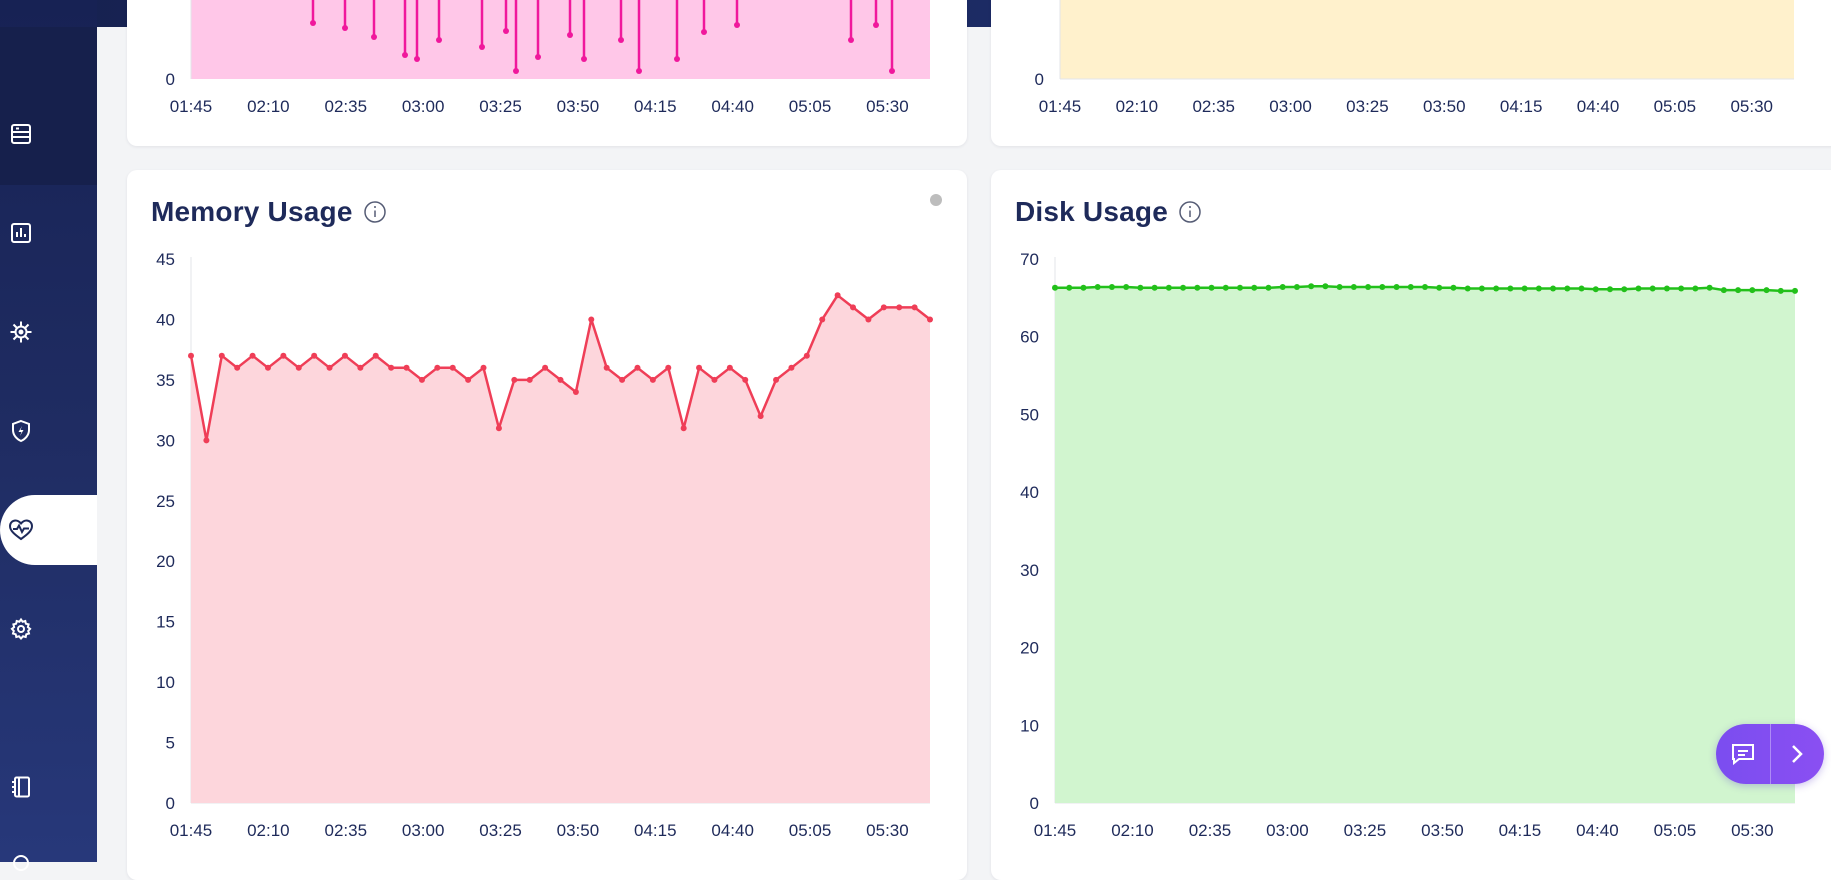  I want to click on x-tick-label: 01:45, so click(191, 830).